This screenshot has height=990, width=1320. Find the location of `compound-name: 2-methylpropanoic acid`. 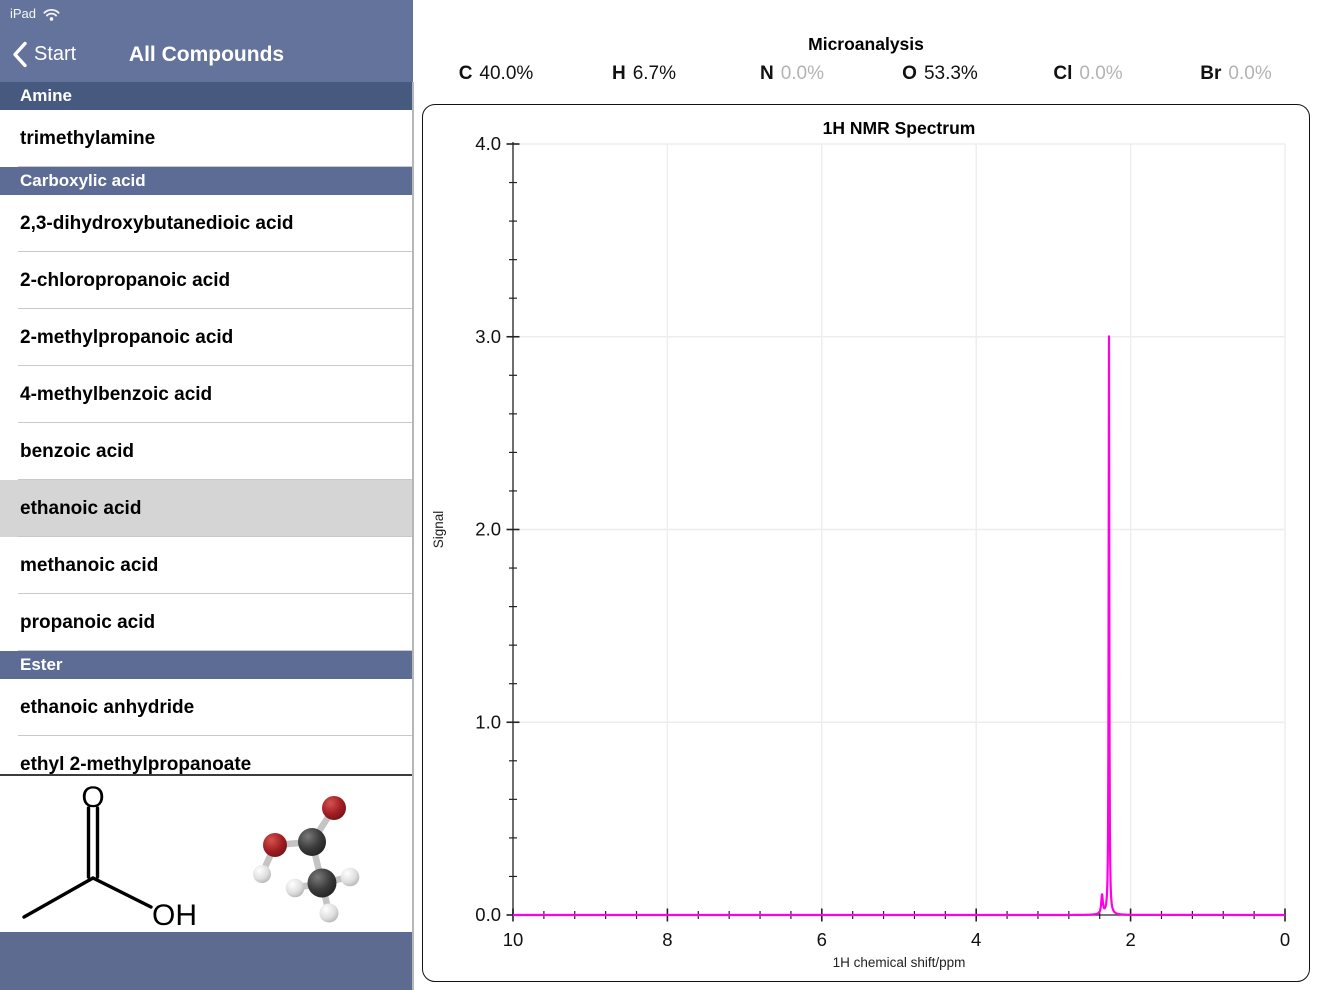

compound-name: 2-methylpropanoic acid is located at coordinates (127, 337).